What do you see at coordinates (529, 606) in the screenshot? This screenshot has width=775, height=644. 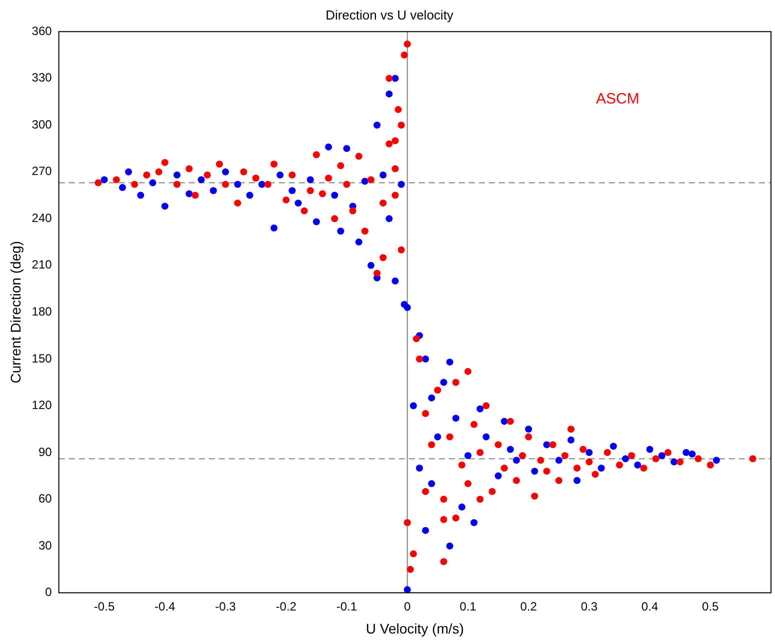 I see `x-tick-label: 0.2` at bounding box center [529, 606].